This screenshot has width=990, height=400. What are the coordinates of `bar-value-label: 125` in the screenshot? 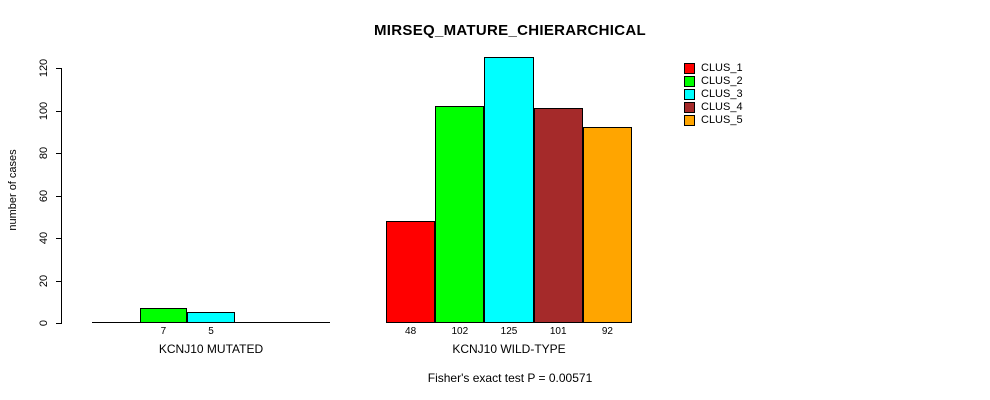 It's located at (509, 331).